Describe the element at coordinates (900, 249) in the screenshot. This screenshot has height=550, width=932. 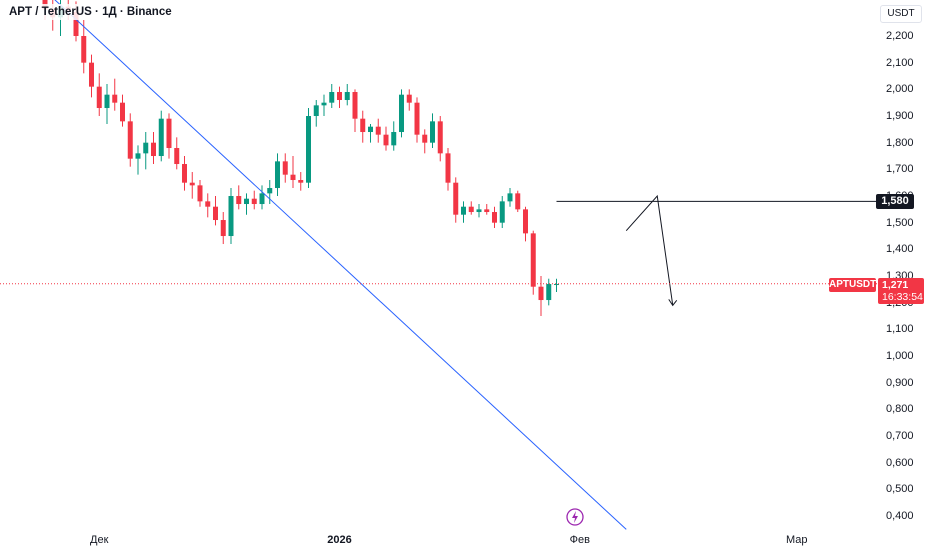
I see `price-tick: 1,400` at that location.